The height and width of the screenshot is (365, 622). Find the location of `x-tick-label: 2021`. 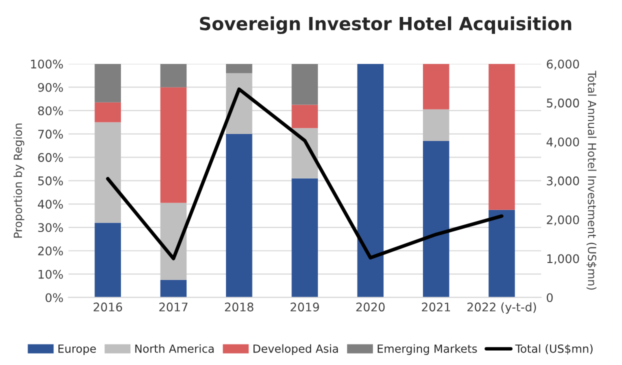

x-tick-label: 2021 is located at coordinates (436, 307).